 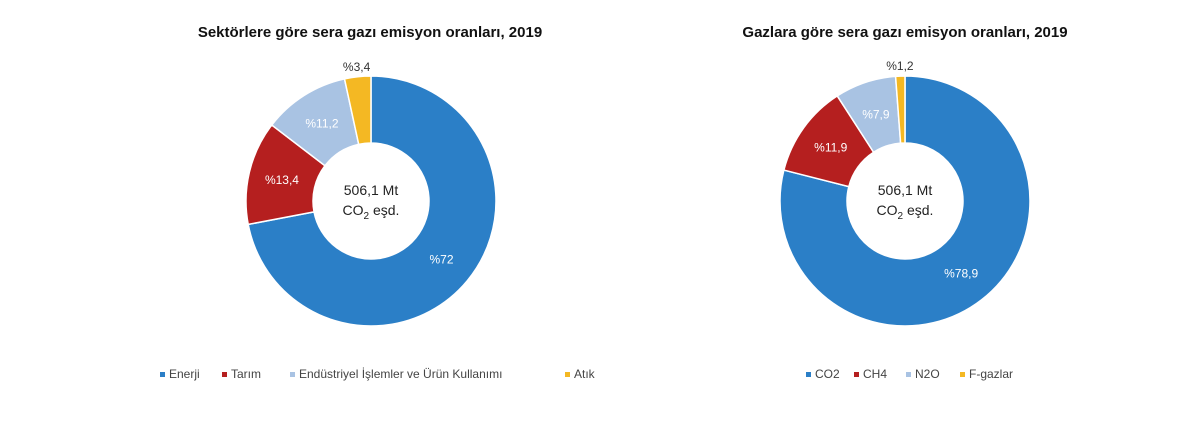 What do you see at coordinates (441, 259) in the screenshot?
I see `slice-label: %72` at bounding box center [441, 259].